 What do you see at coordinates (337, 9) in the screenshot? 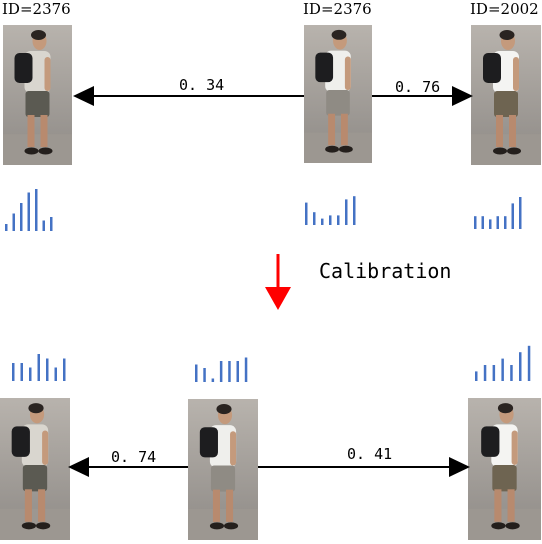
I see `id-label-top-center: ID=2376` at bounding box center [337, 9].